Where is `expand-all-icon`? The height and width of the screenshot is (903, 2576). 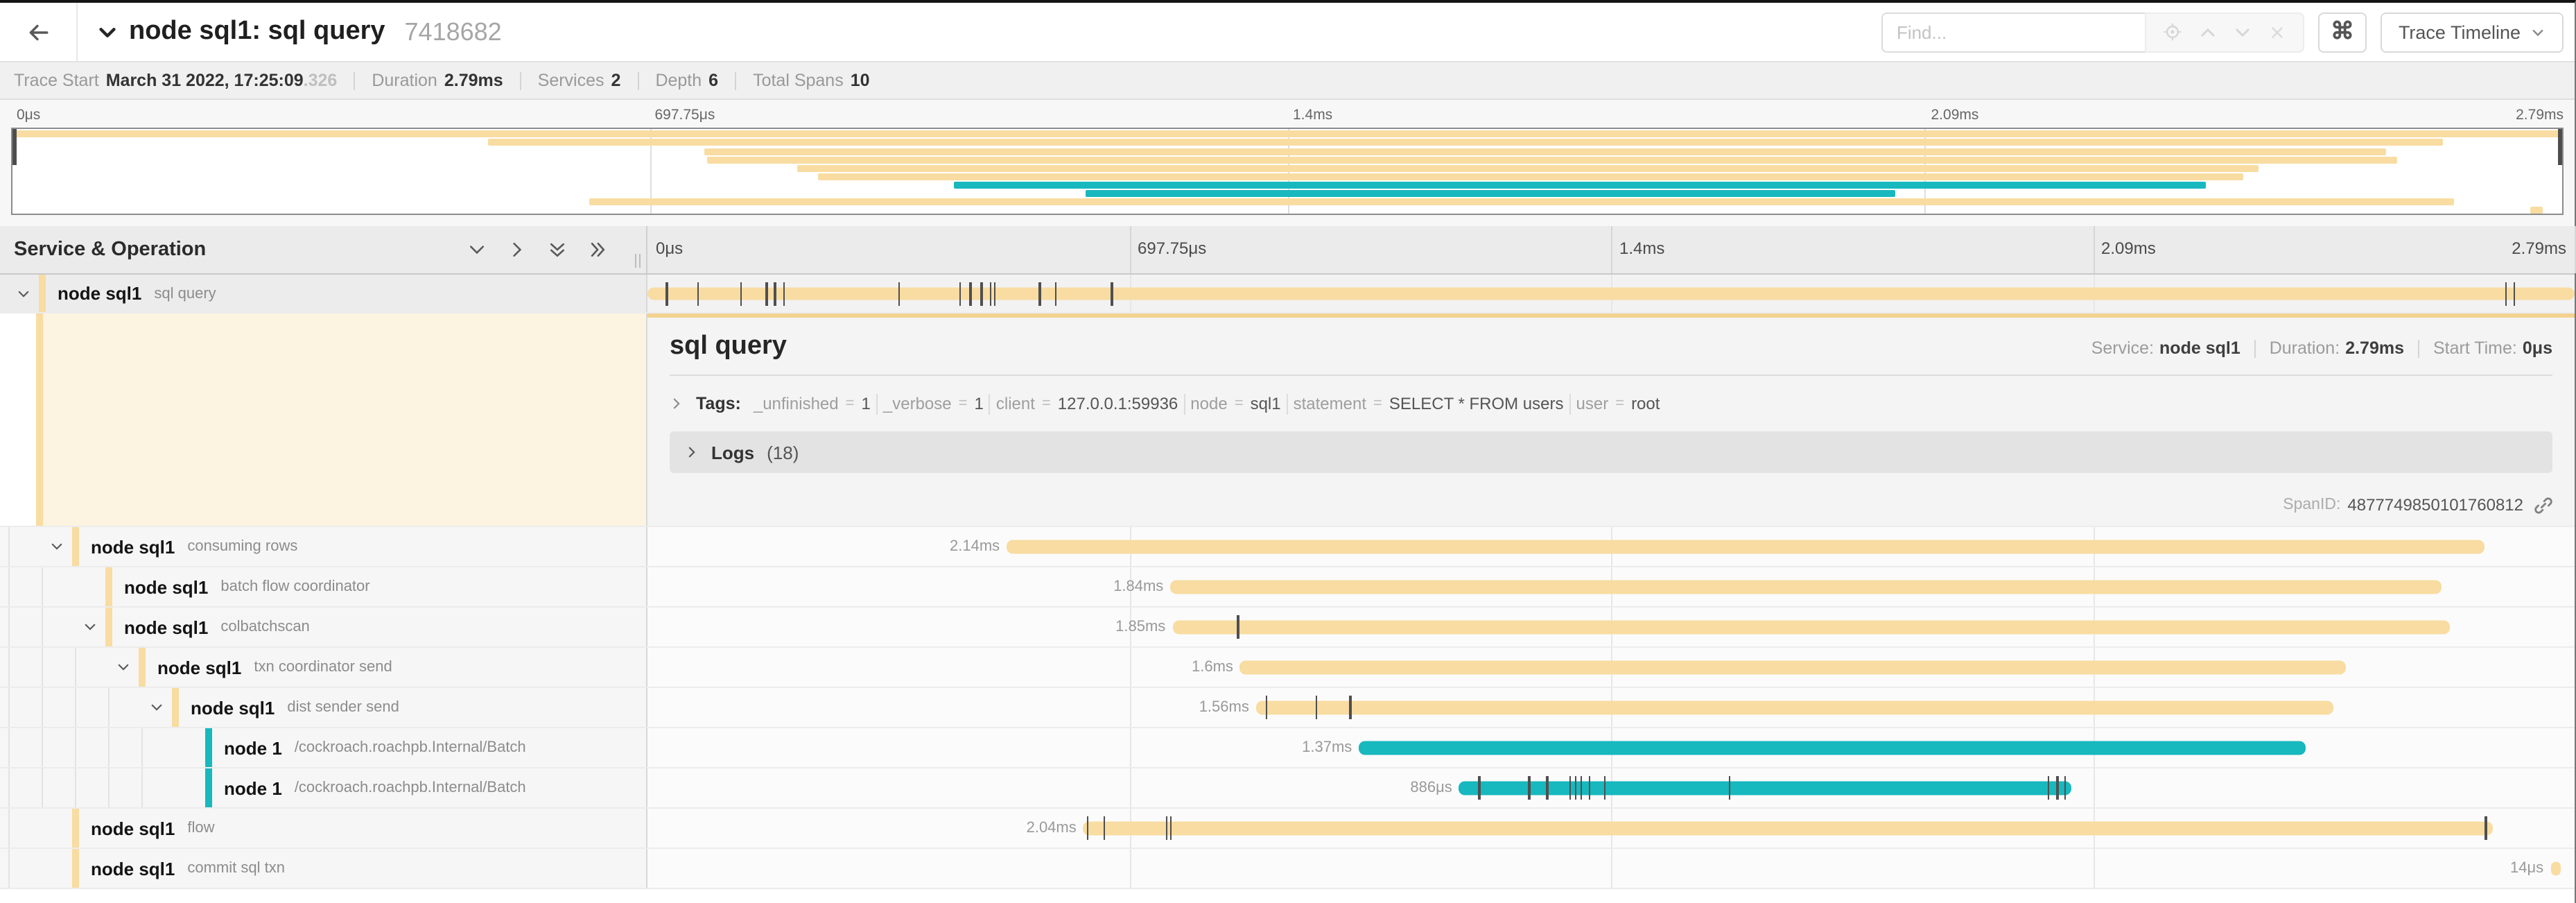
expand-all-icon is located at coordinates (597, 250).